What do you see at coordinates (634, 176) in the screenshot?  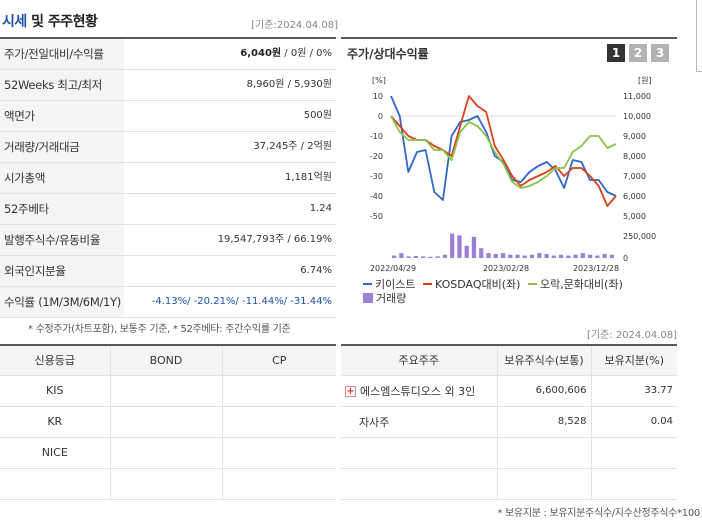 I see `right-tick-label: 7,000` at bounding box center [634, 176].